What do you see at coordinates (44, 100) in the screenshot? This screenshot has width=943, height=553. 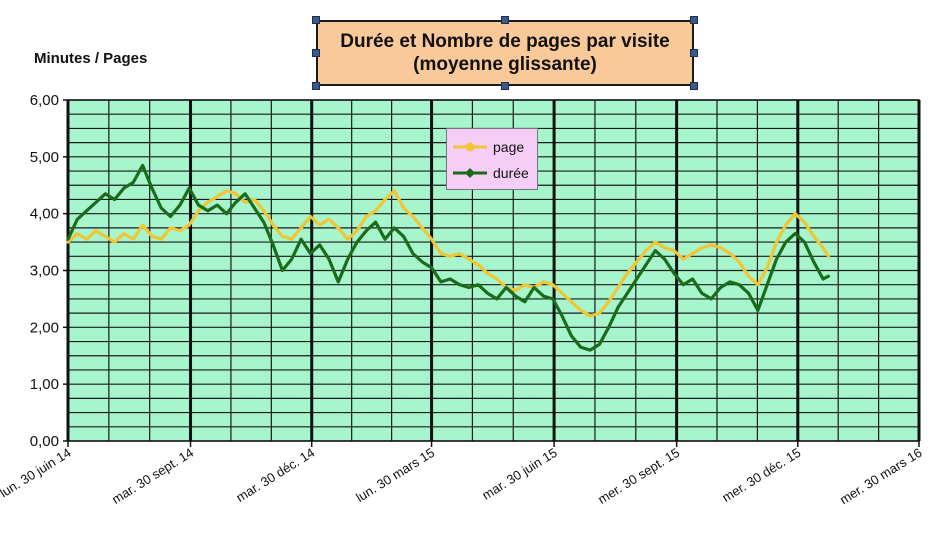 I see `y-tick-label: 6,00` at bounding box center [44, 100].